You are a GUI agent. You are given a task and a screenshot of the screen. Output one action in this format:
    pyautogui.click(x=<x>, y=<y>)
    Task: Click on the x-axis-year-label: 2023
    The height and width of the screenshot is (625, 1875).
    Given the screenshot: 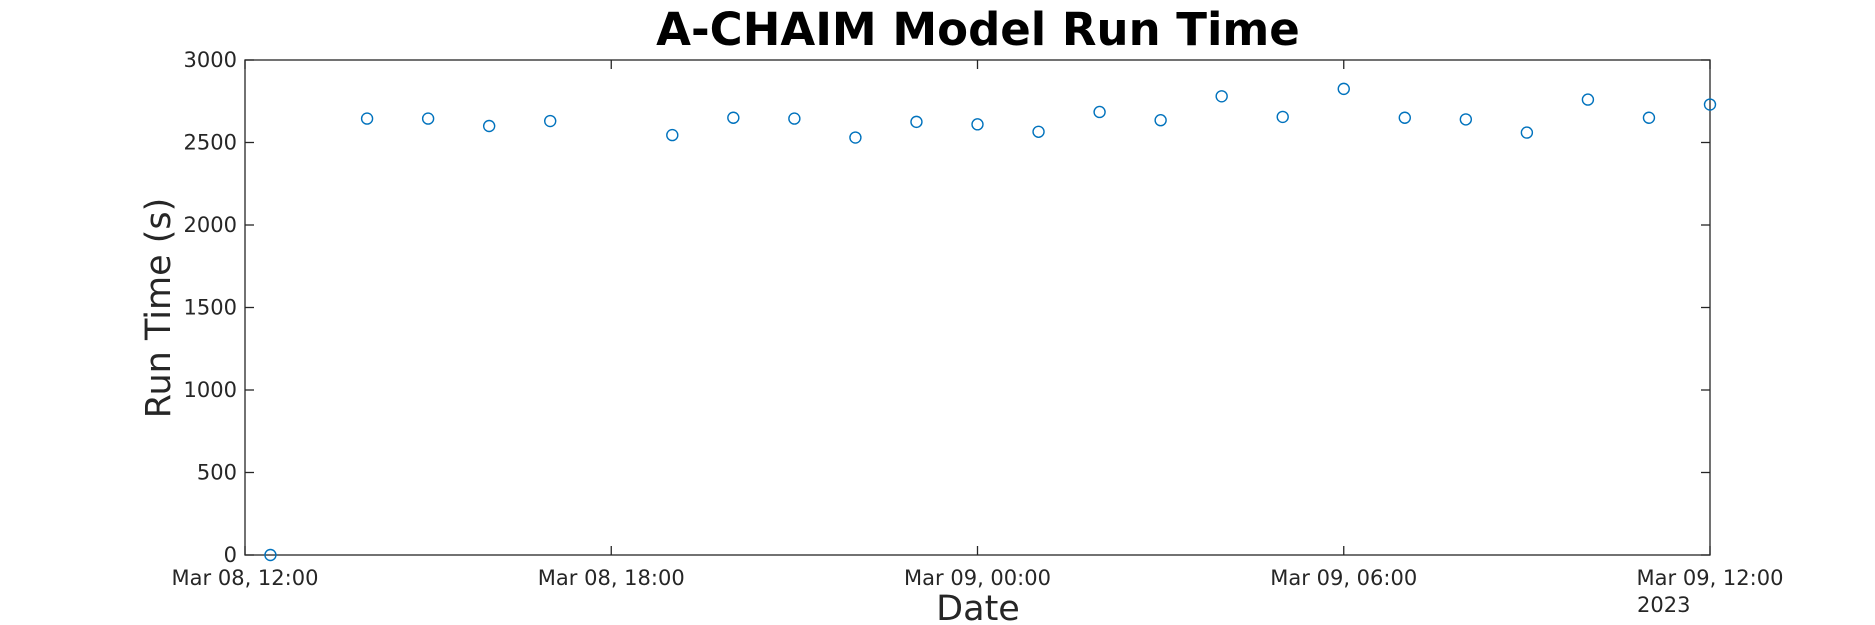 What is the action you would take?
    pyautogui.click(x=1663, y=605)
    